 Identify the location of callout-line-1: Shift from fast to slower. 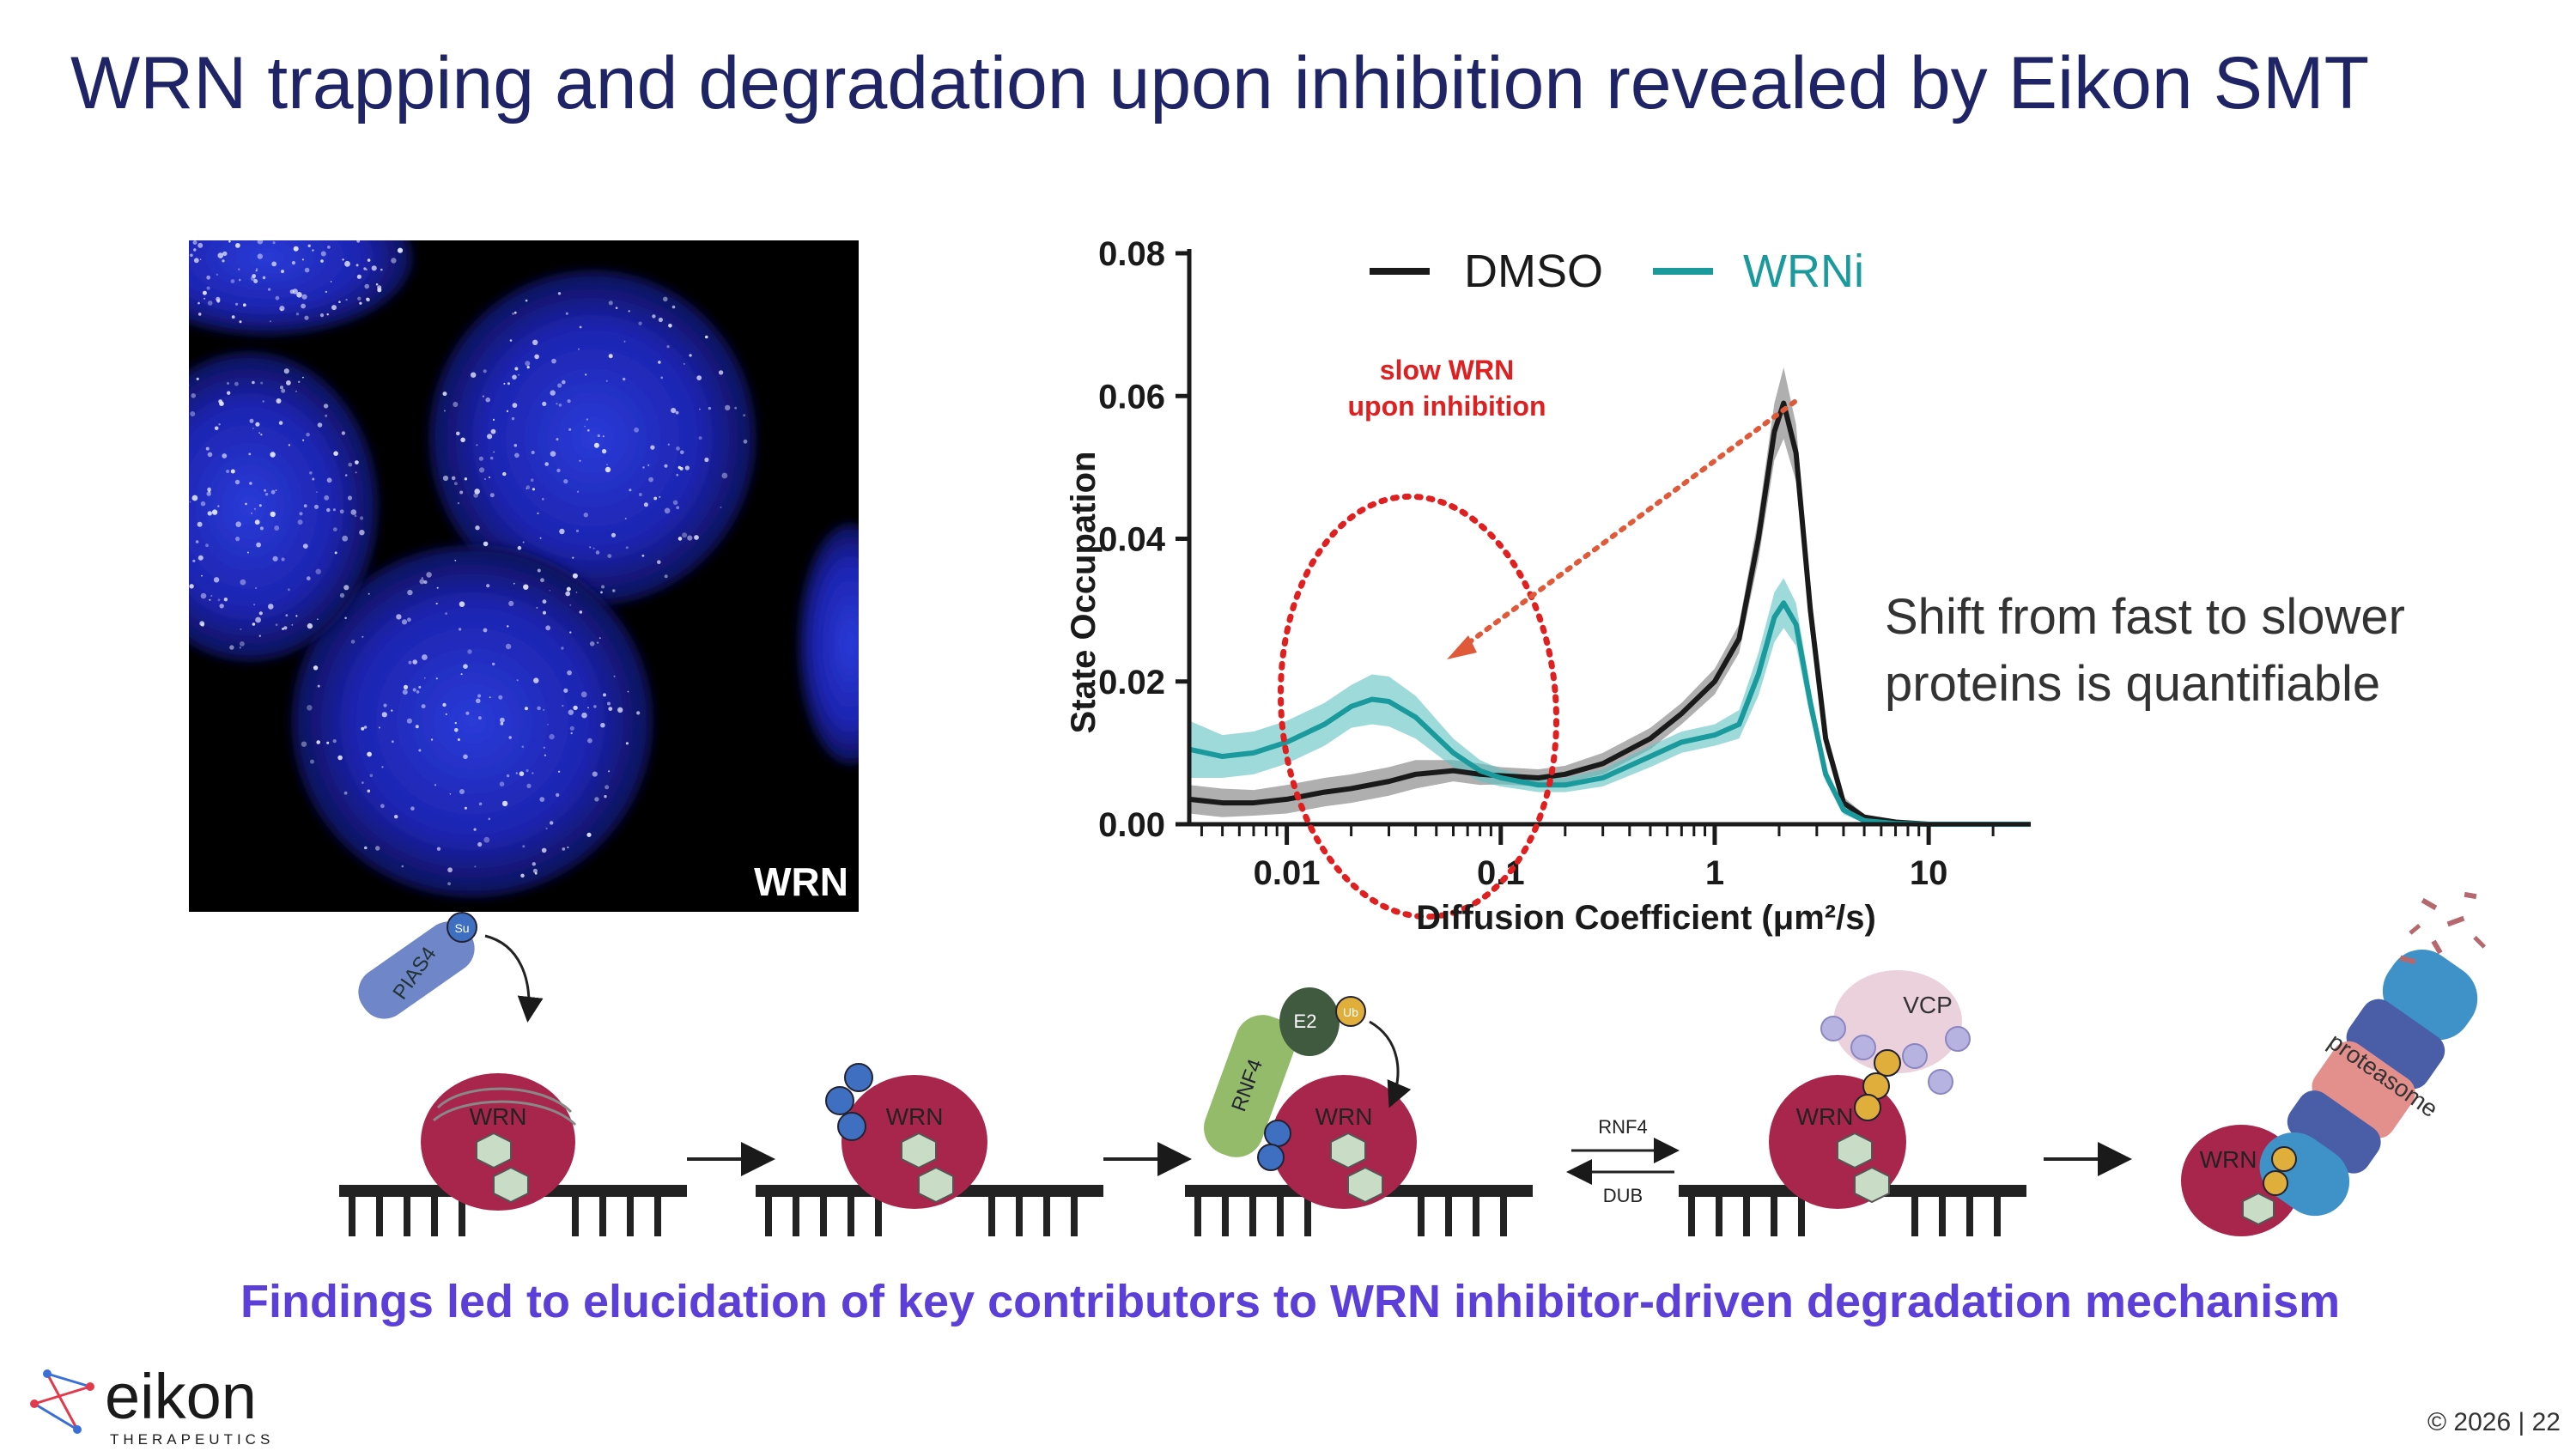
(2211, 617).